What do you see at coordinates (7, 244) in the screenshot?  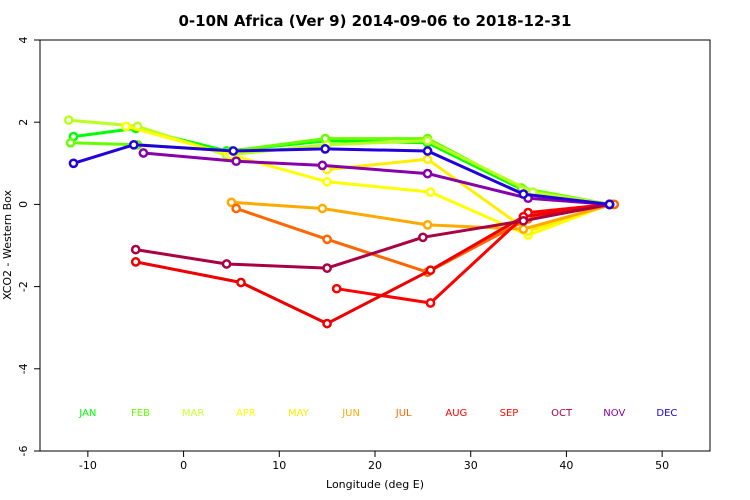 I see `y-axis-label: XCO2 - Western Box` at bounding box center [7, 244].